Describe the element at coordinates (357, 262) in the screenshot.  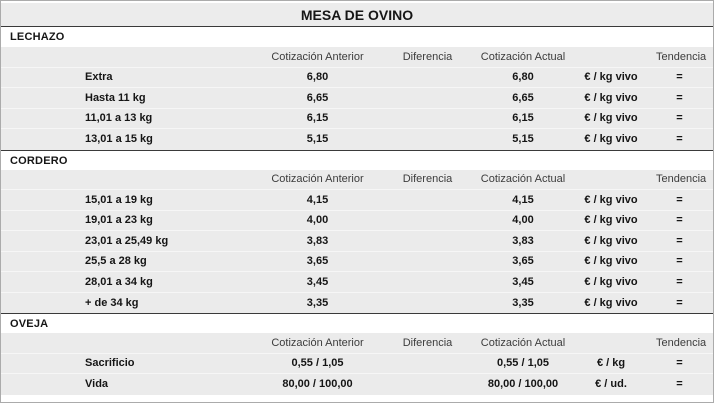
I see `table-row: 25,5 a 28 kg 3,65 3,65 € / kg vivo =` at that location.